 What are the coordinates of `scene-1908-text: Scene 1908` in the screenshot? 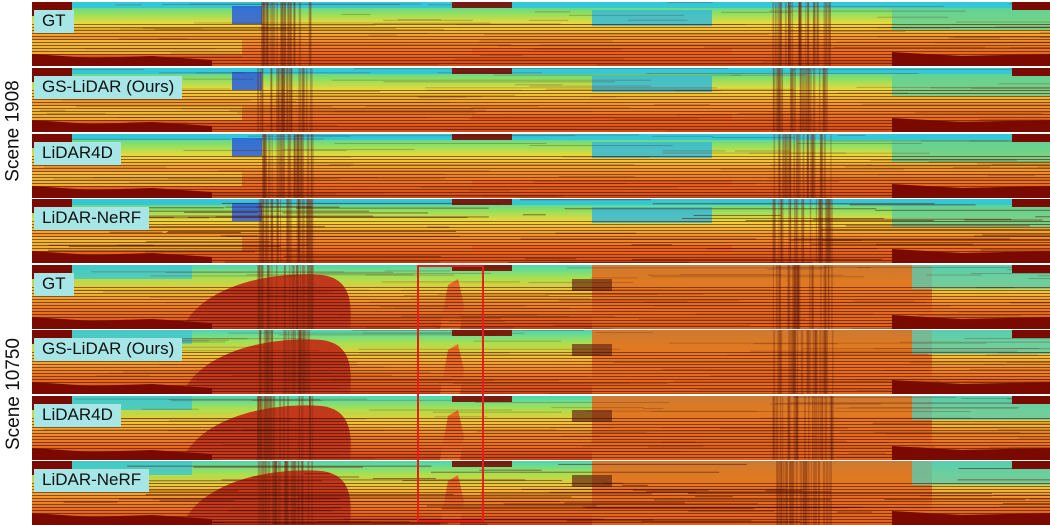 It's located at (14, 131).